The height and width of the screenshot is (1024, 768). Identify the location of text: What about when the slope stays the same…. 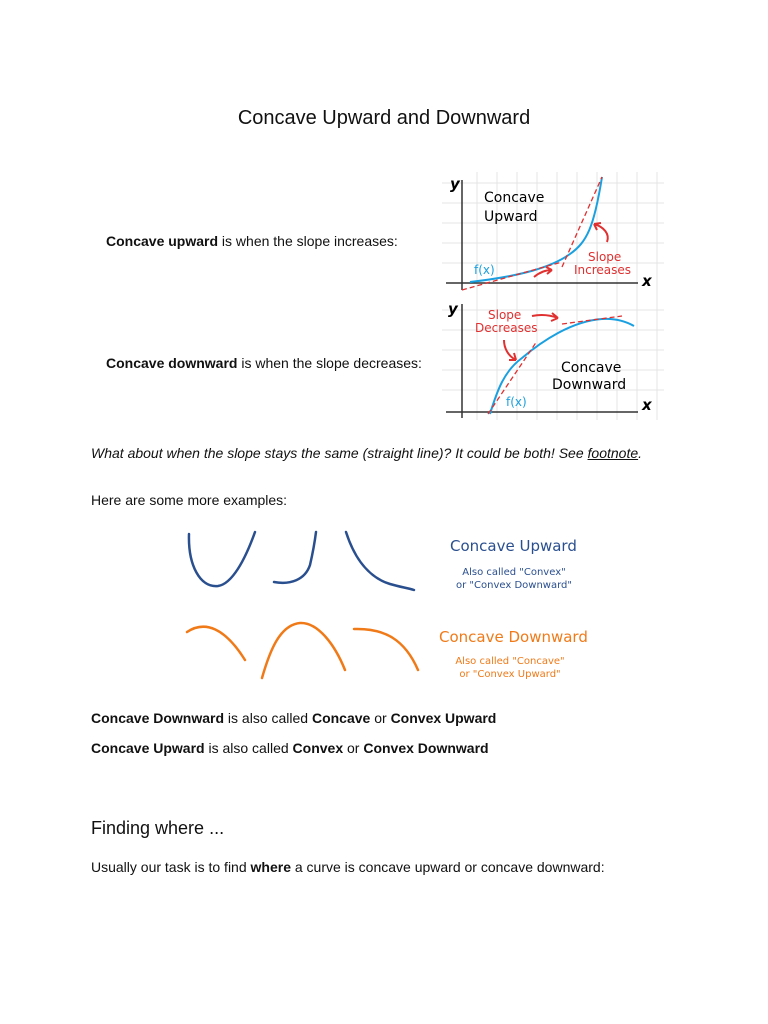
(337, 453).